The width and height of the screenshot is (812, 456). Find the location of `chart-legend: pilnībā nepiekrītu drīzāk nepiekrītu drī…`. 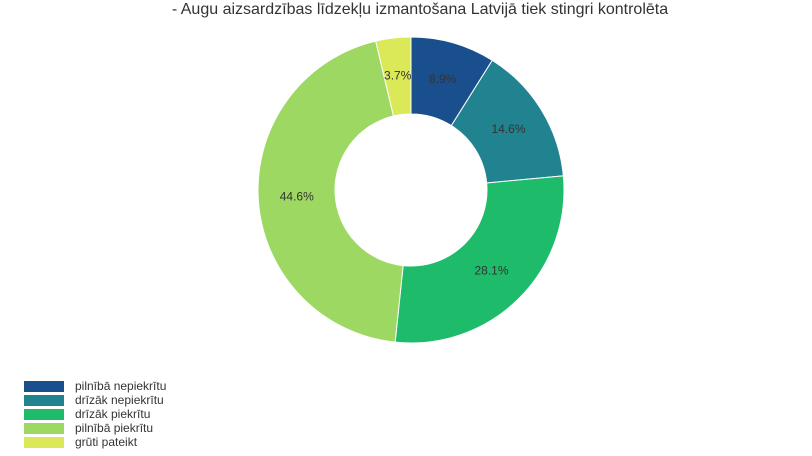

chart-legend: pilnībā nepiekrītu drīzāk nepiekrītu drī… is located at coordinates (95, 414).